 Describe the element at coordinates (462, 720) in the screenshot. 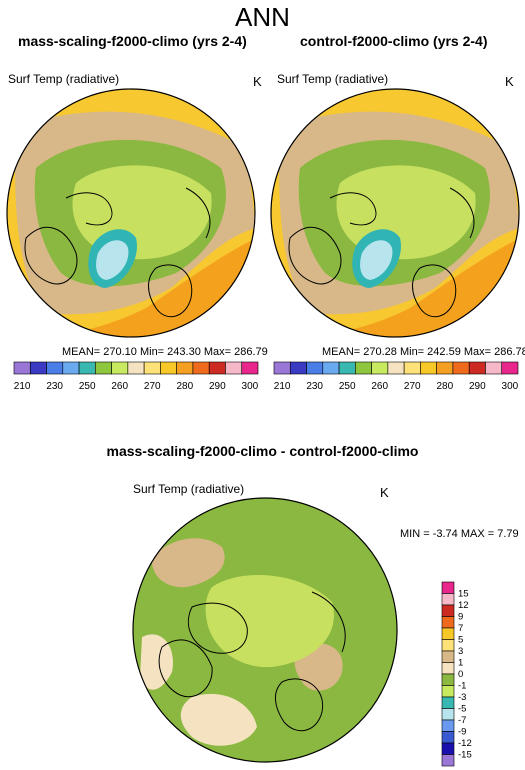

I see `colorbar-tick-label: -7` at that location.